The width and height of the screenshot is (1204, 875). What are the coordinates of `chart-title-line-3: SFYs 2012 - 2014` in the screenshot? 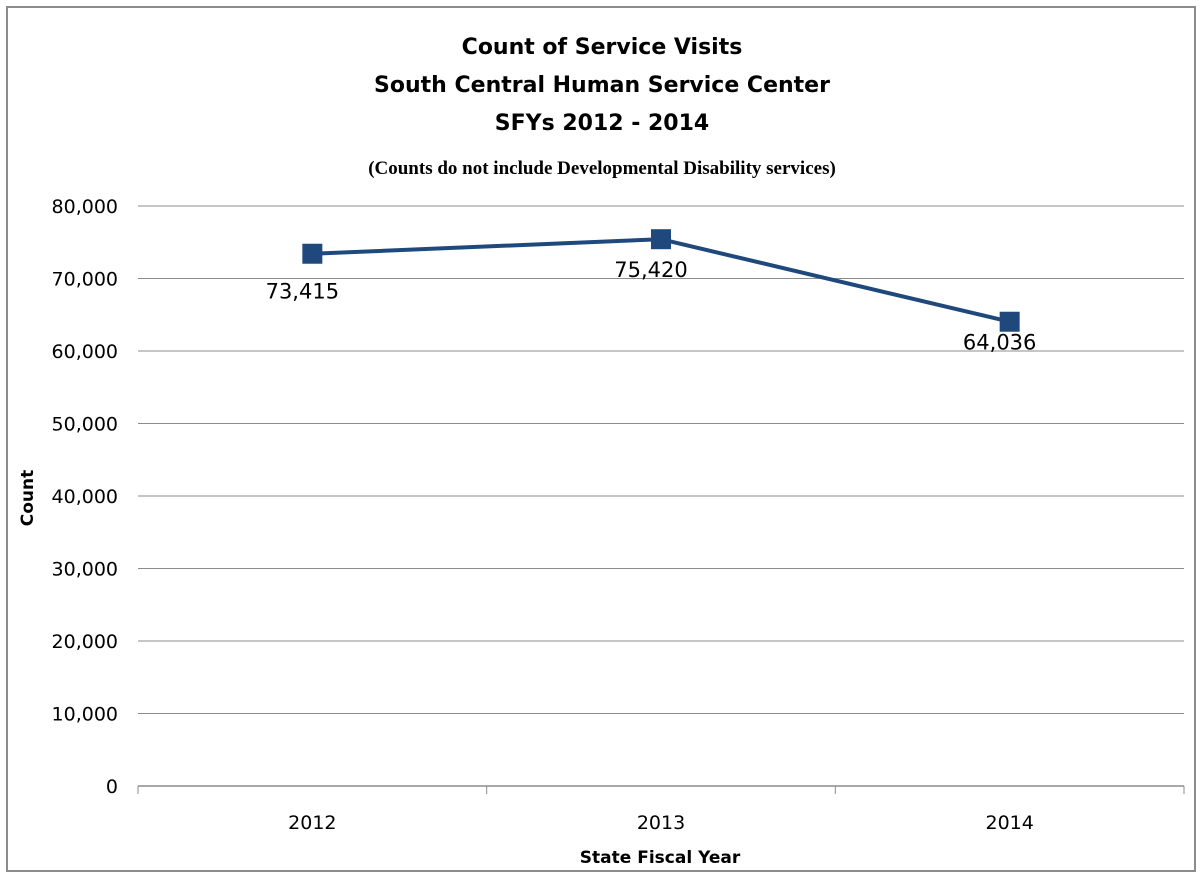 It's located at (602, 123).